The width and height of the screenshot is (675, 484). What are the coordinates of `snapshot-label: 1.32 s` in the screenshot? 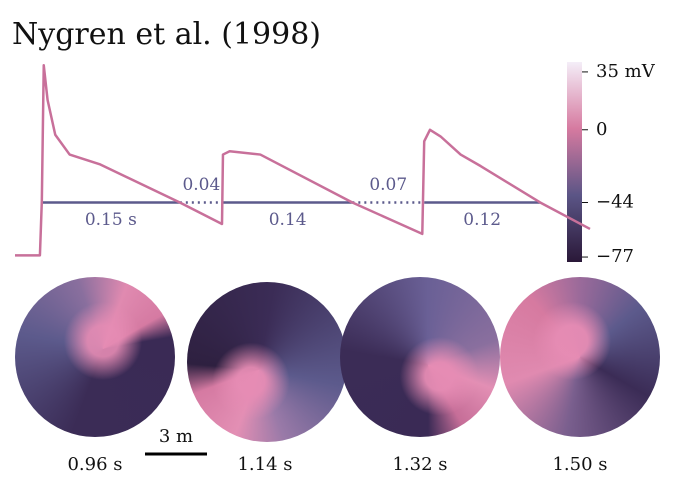 It's located at (419, 464).